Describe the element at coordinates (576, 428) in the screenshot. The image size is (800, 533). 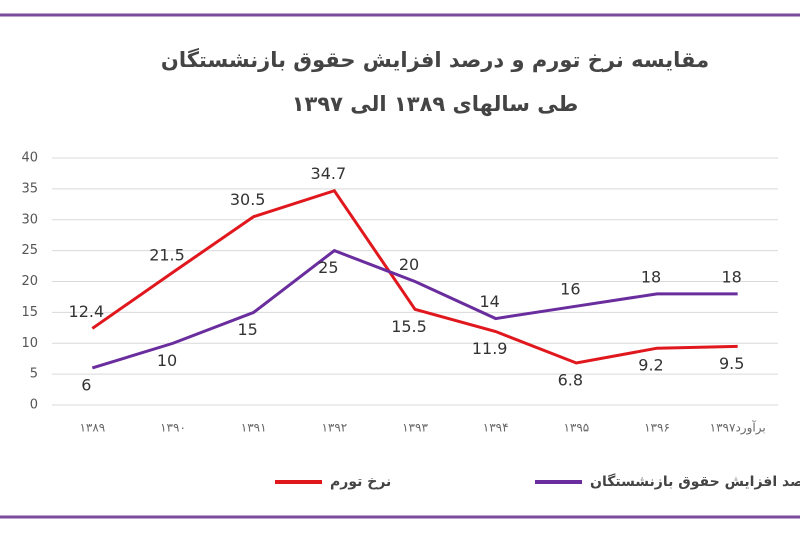
I see `x-tick-label: ۱۳۹۵` at that location.